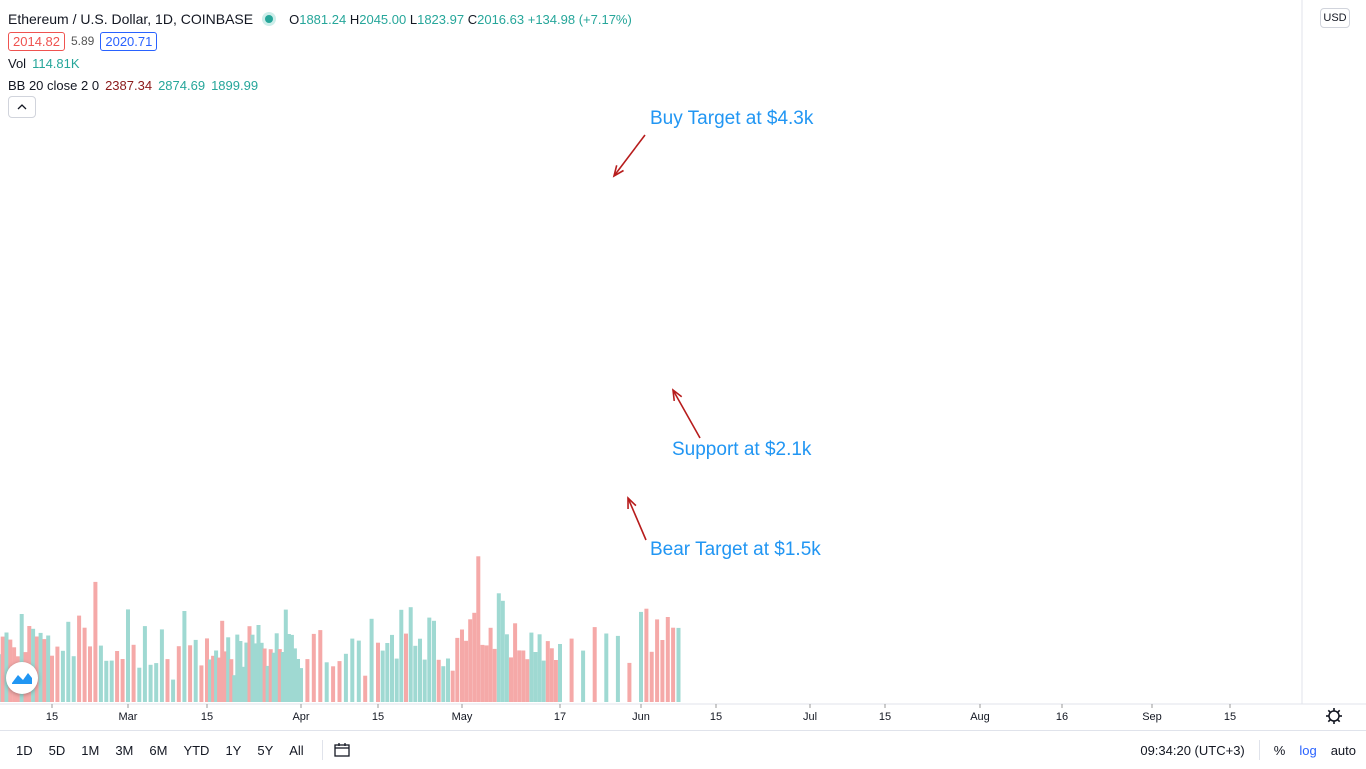 The height and width of the screenshot is (769, 1366). I want to click on symbol-title: Ethereum / U.S. Dollar, 1D, COINBASE, so click(131, 19).